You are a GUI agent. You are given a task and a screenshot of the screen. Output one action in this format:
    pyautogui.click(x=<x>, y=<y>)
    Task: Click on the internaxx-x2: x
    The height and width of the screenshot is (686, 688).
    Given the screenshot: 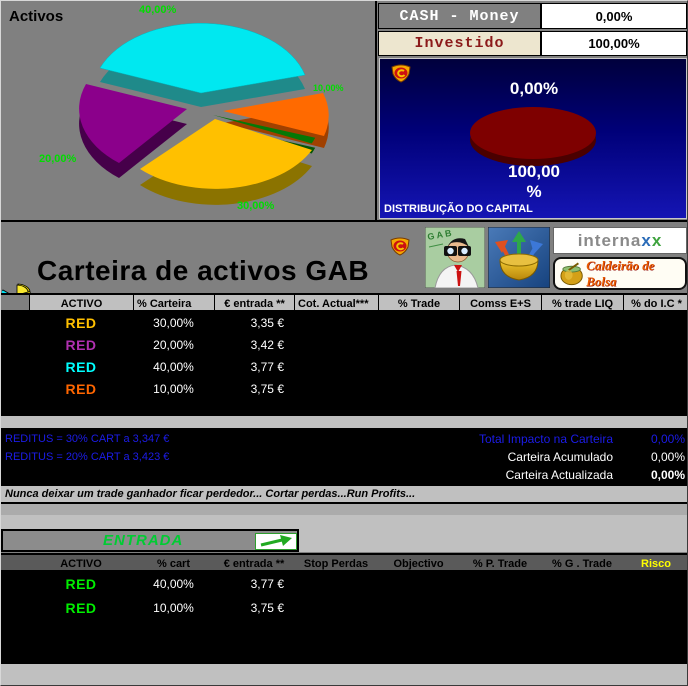 What is the action you would take?
    pyautogui.click(x=657, y=240)
    